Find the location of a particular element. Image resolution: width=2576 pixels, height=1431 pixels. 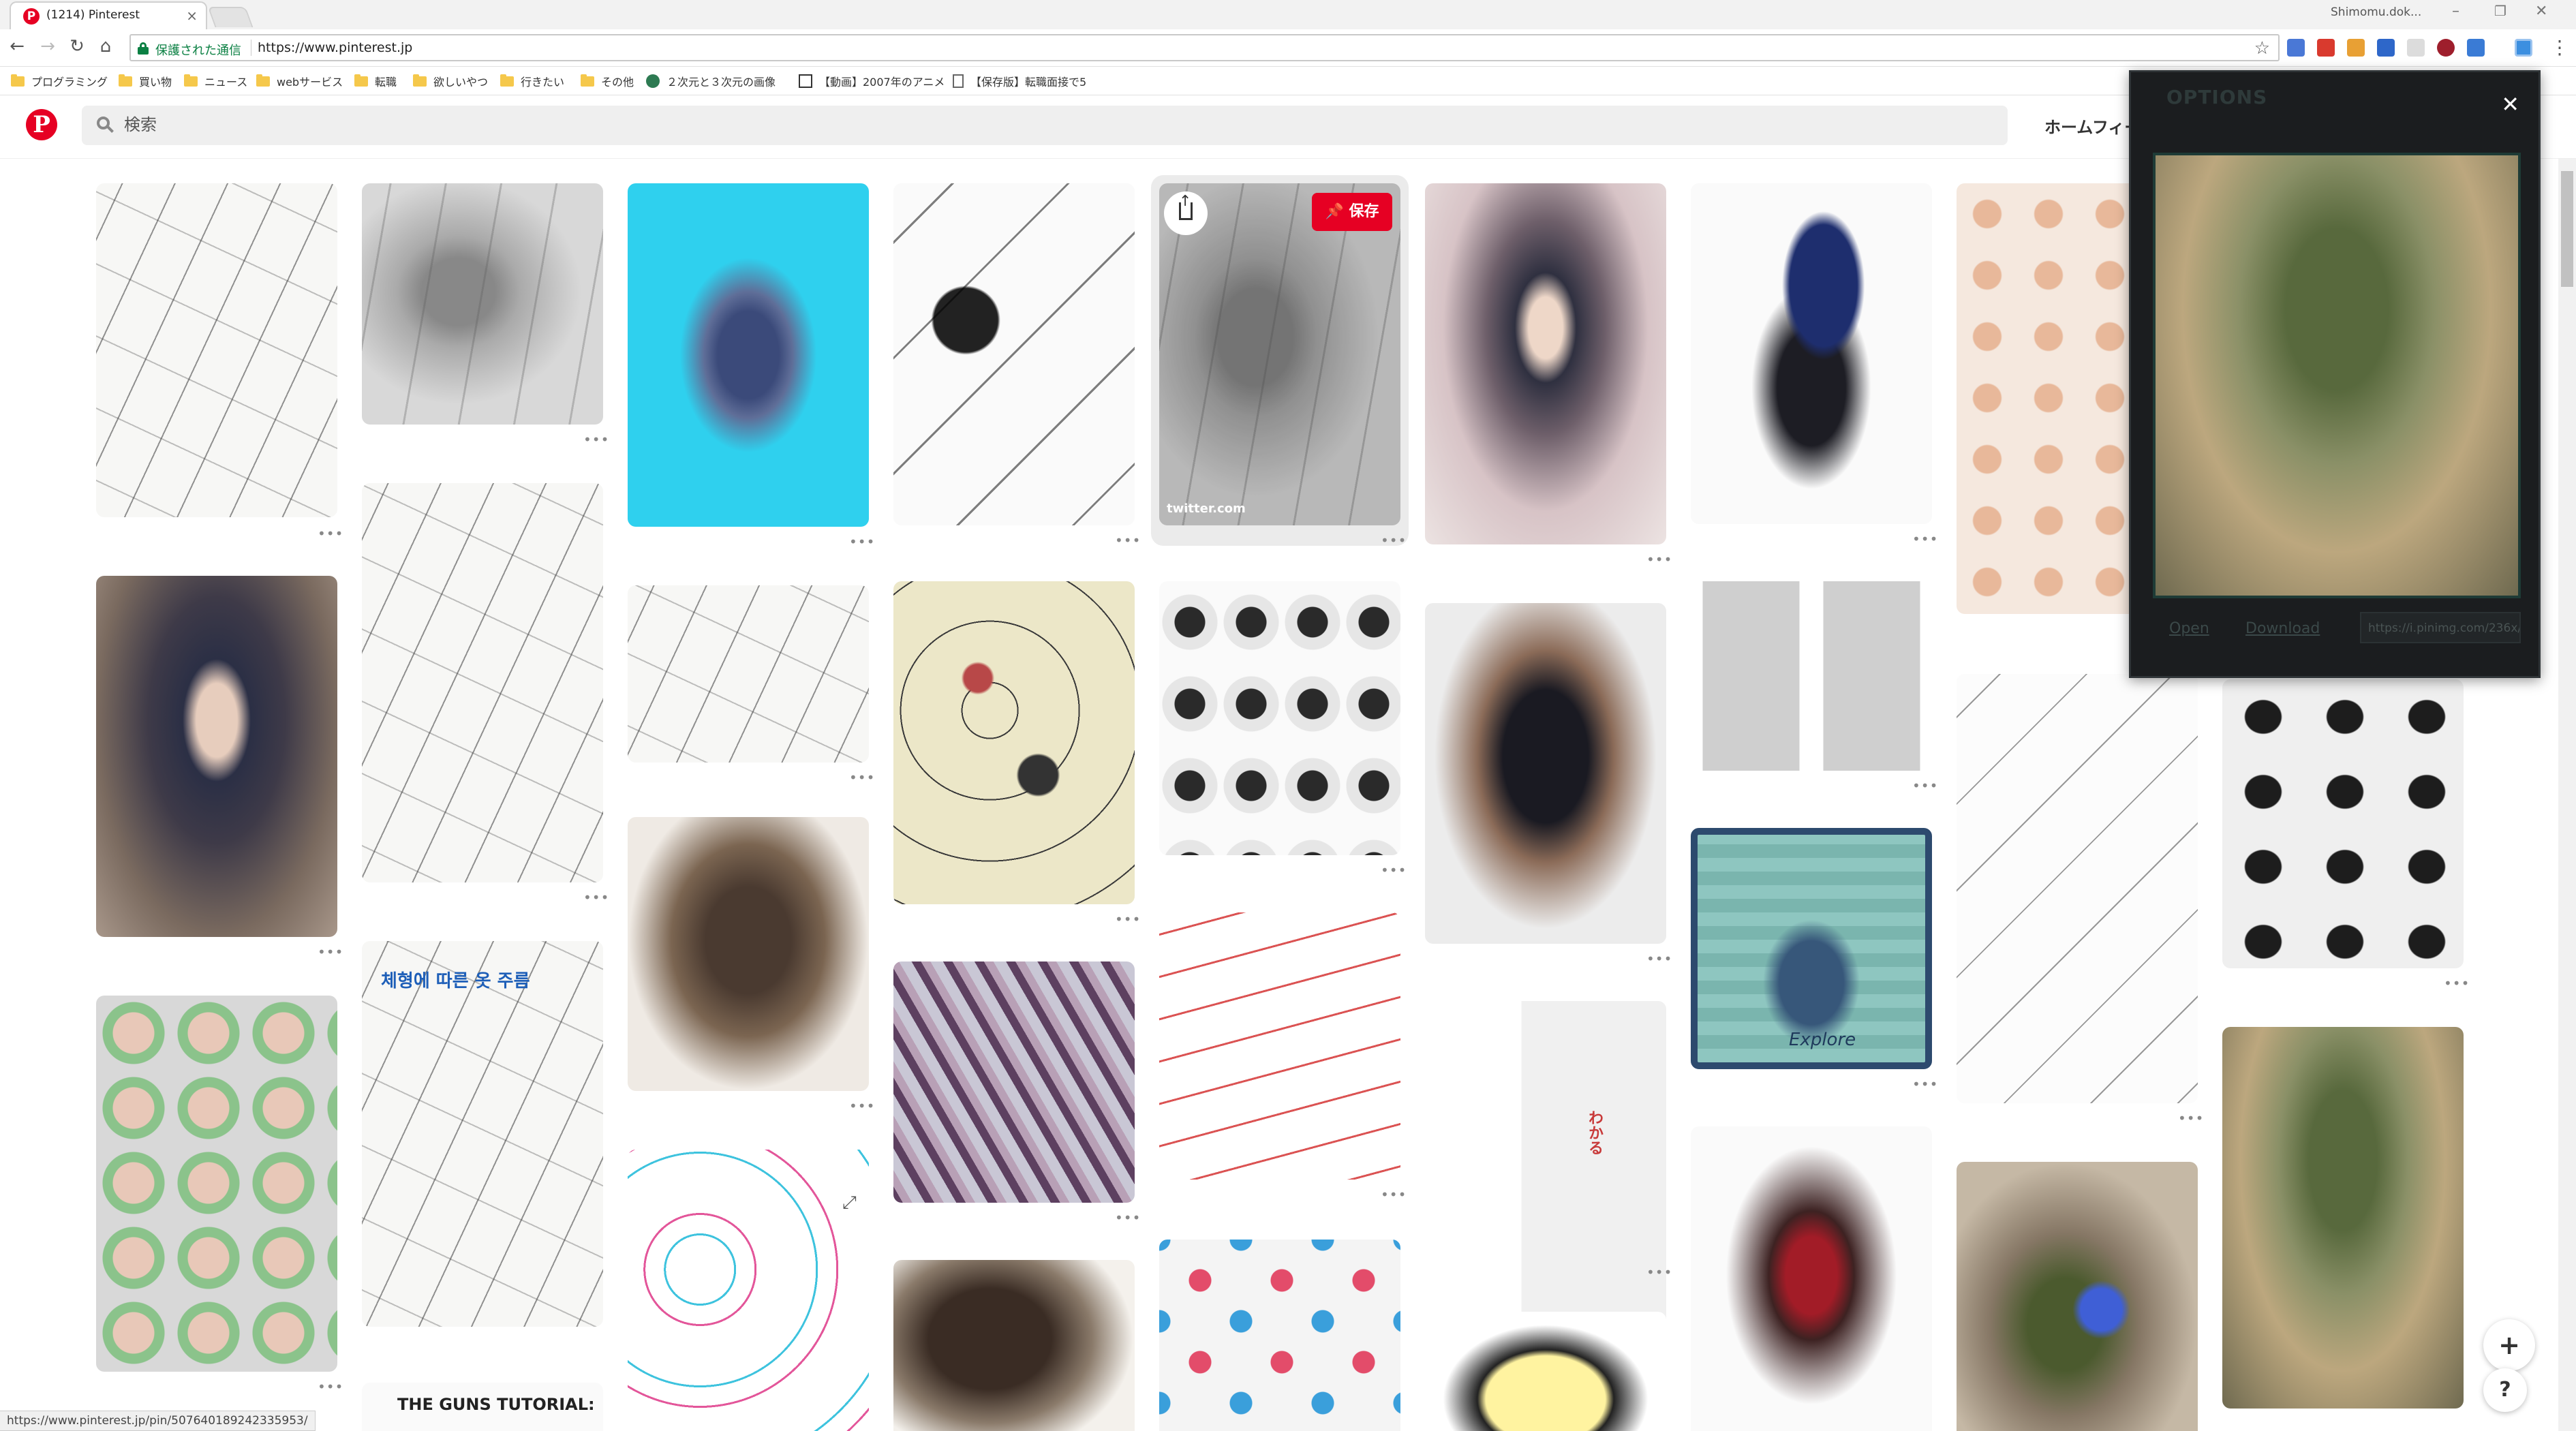

pin-image: THE GUNS TUTORIAL: is located at coordinates (482, 1407).